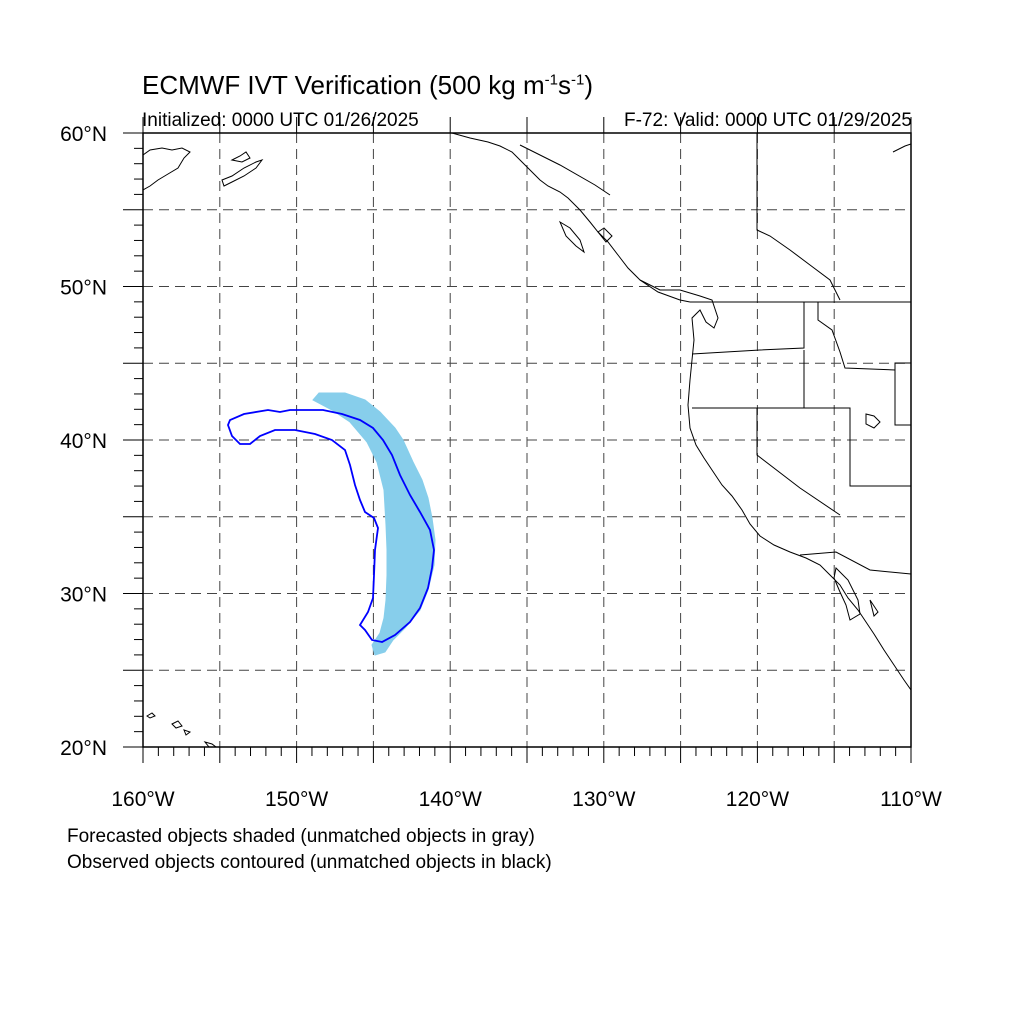 This screenshot has width=1024, height=1024. I want to click on lon-tick-label: 130°W, so click(603, 799).